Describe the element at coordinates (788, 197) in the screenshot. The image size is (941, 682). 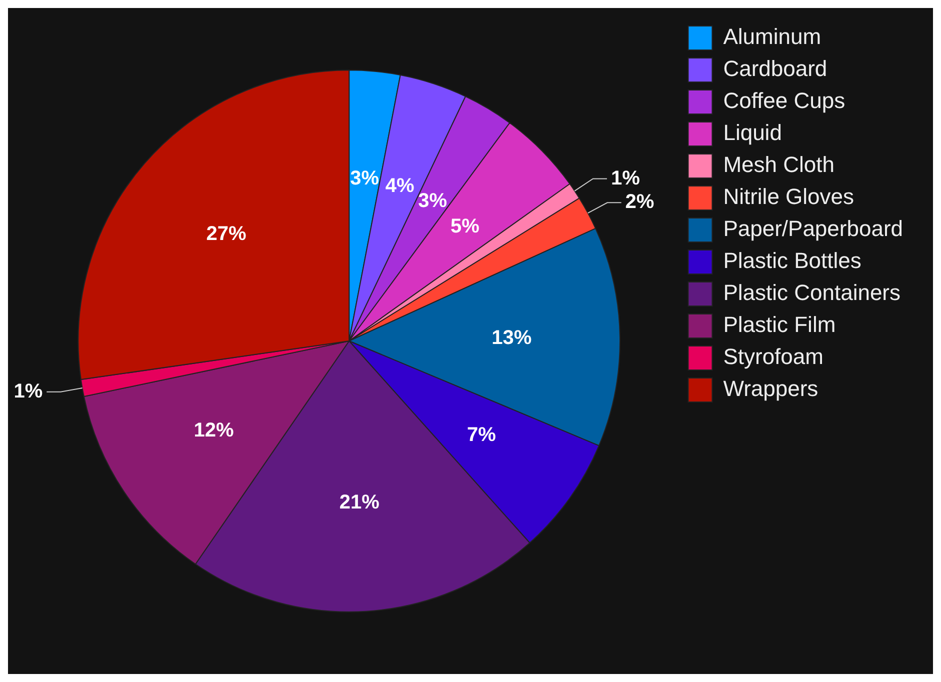
I see `legend-label: Nitrile Gloves` at that location.